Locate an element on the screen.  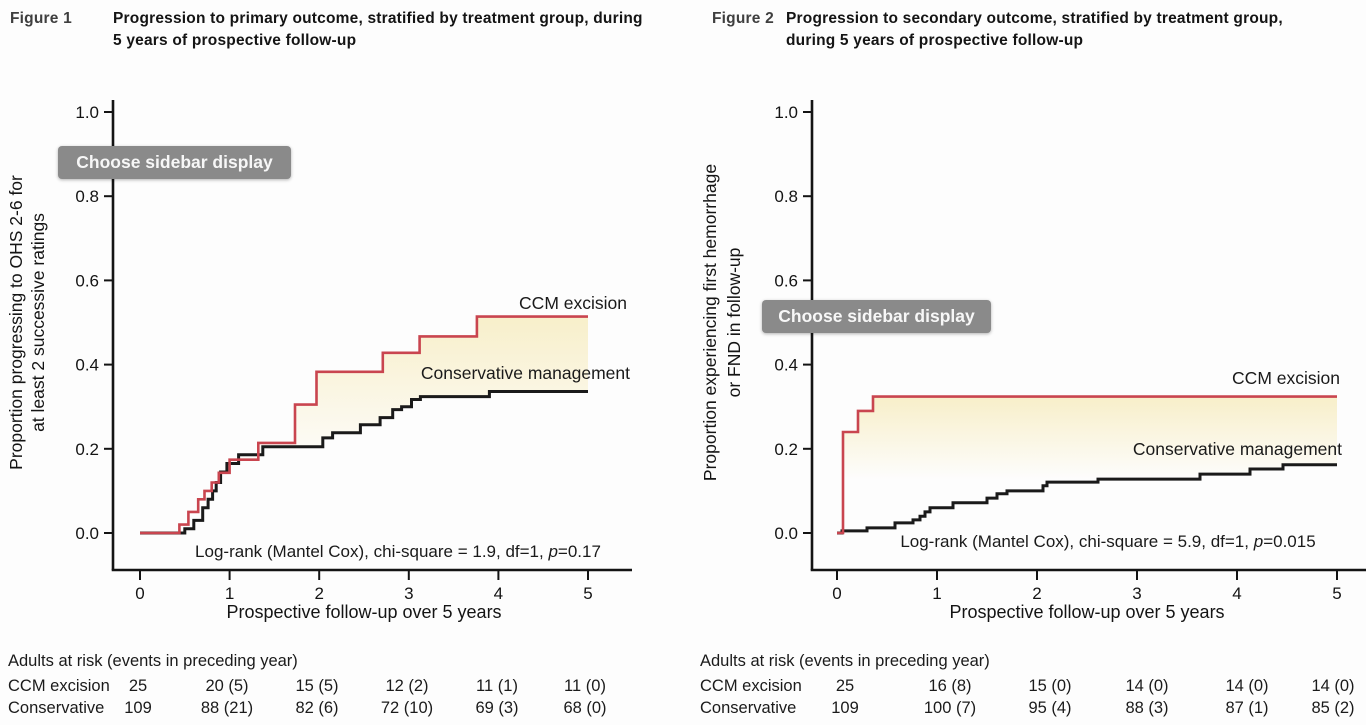
risk-value: 88 (21) is located at coordinates (227, 708).